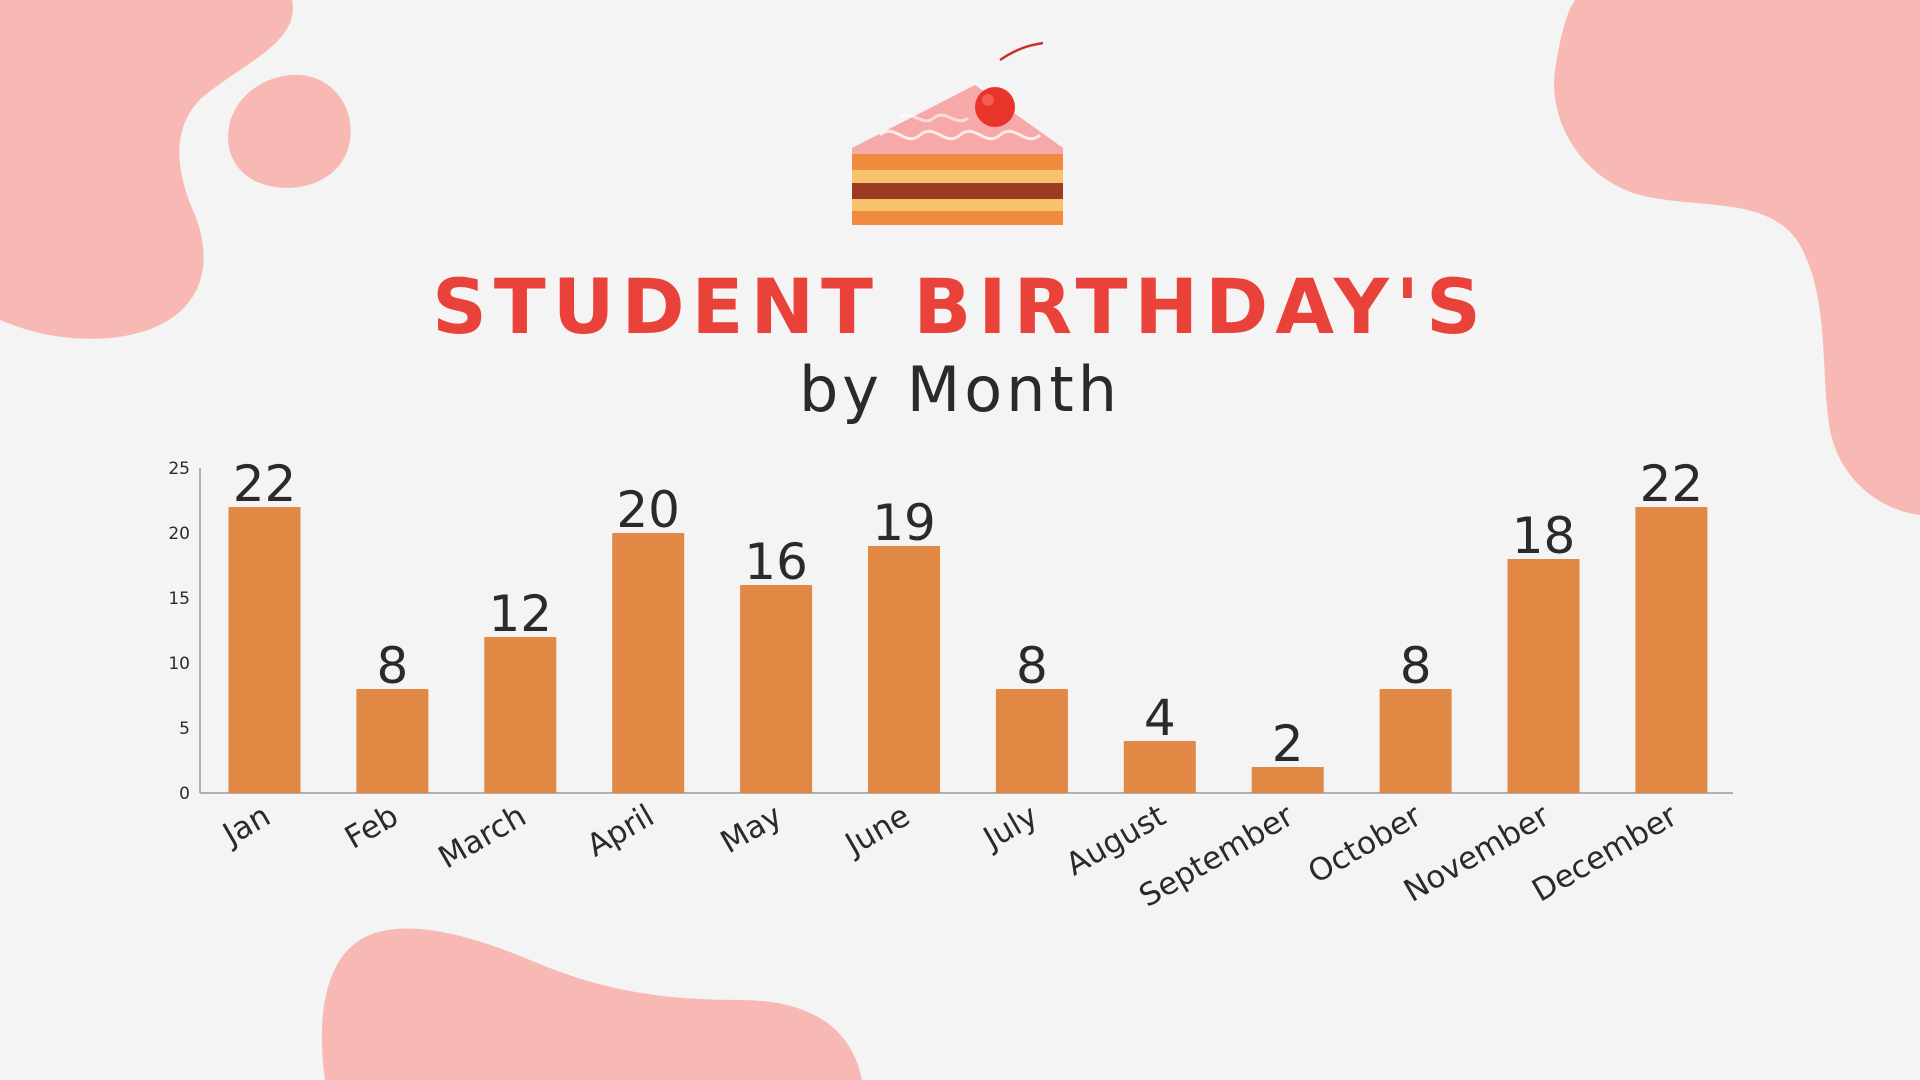  What do you see at coordinates (264, 650) in the screenshot?
I see `bar-jan` at bounding box center [264, 650].